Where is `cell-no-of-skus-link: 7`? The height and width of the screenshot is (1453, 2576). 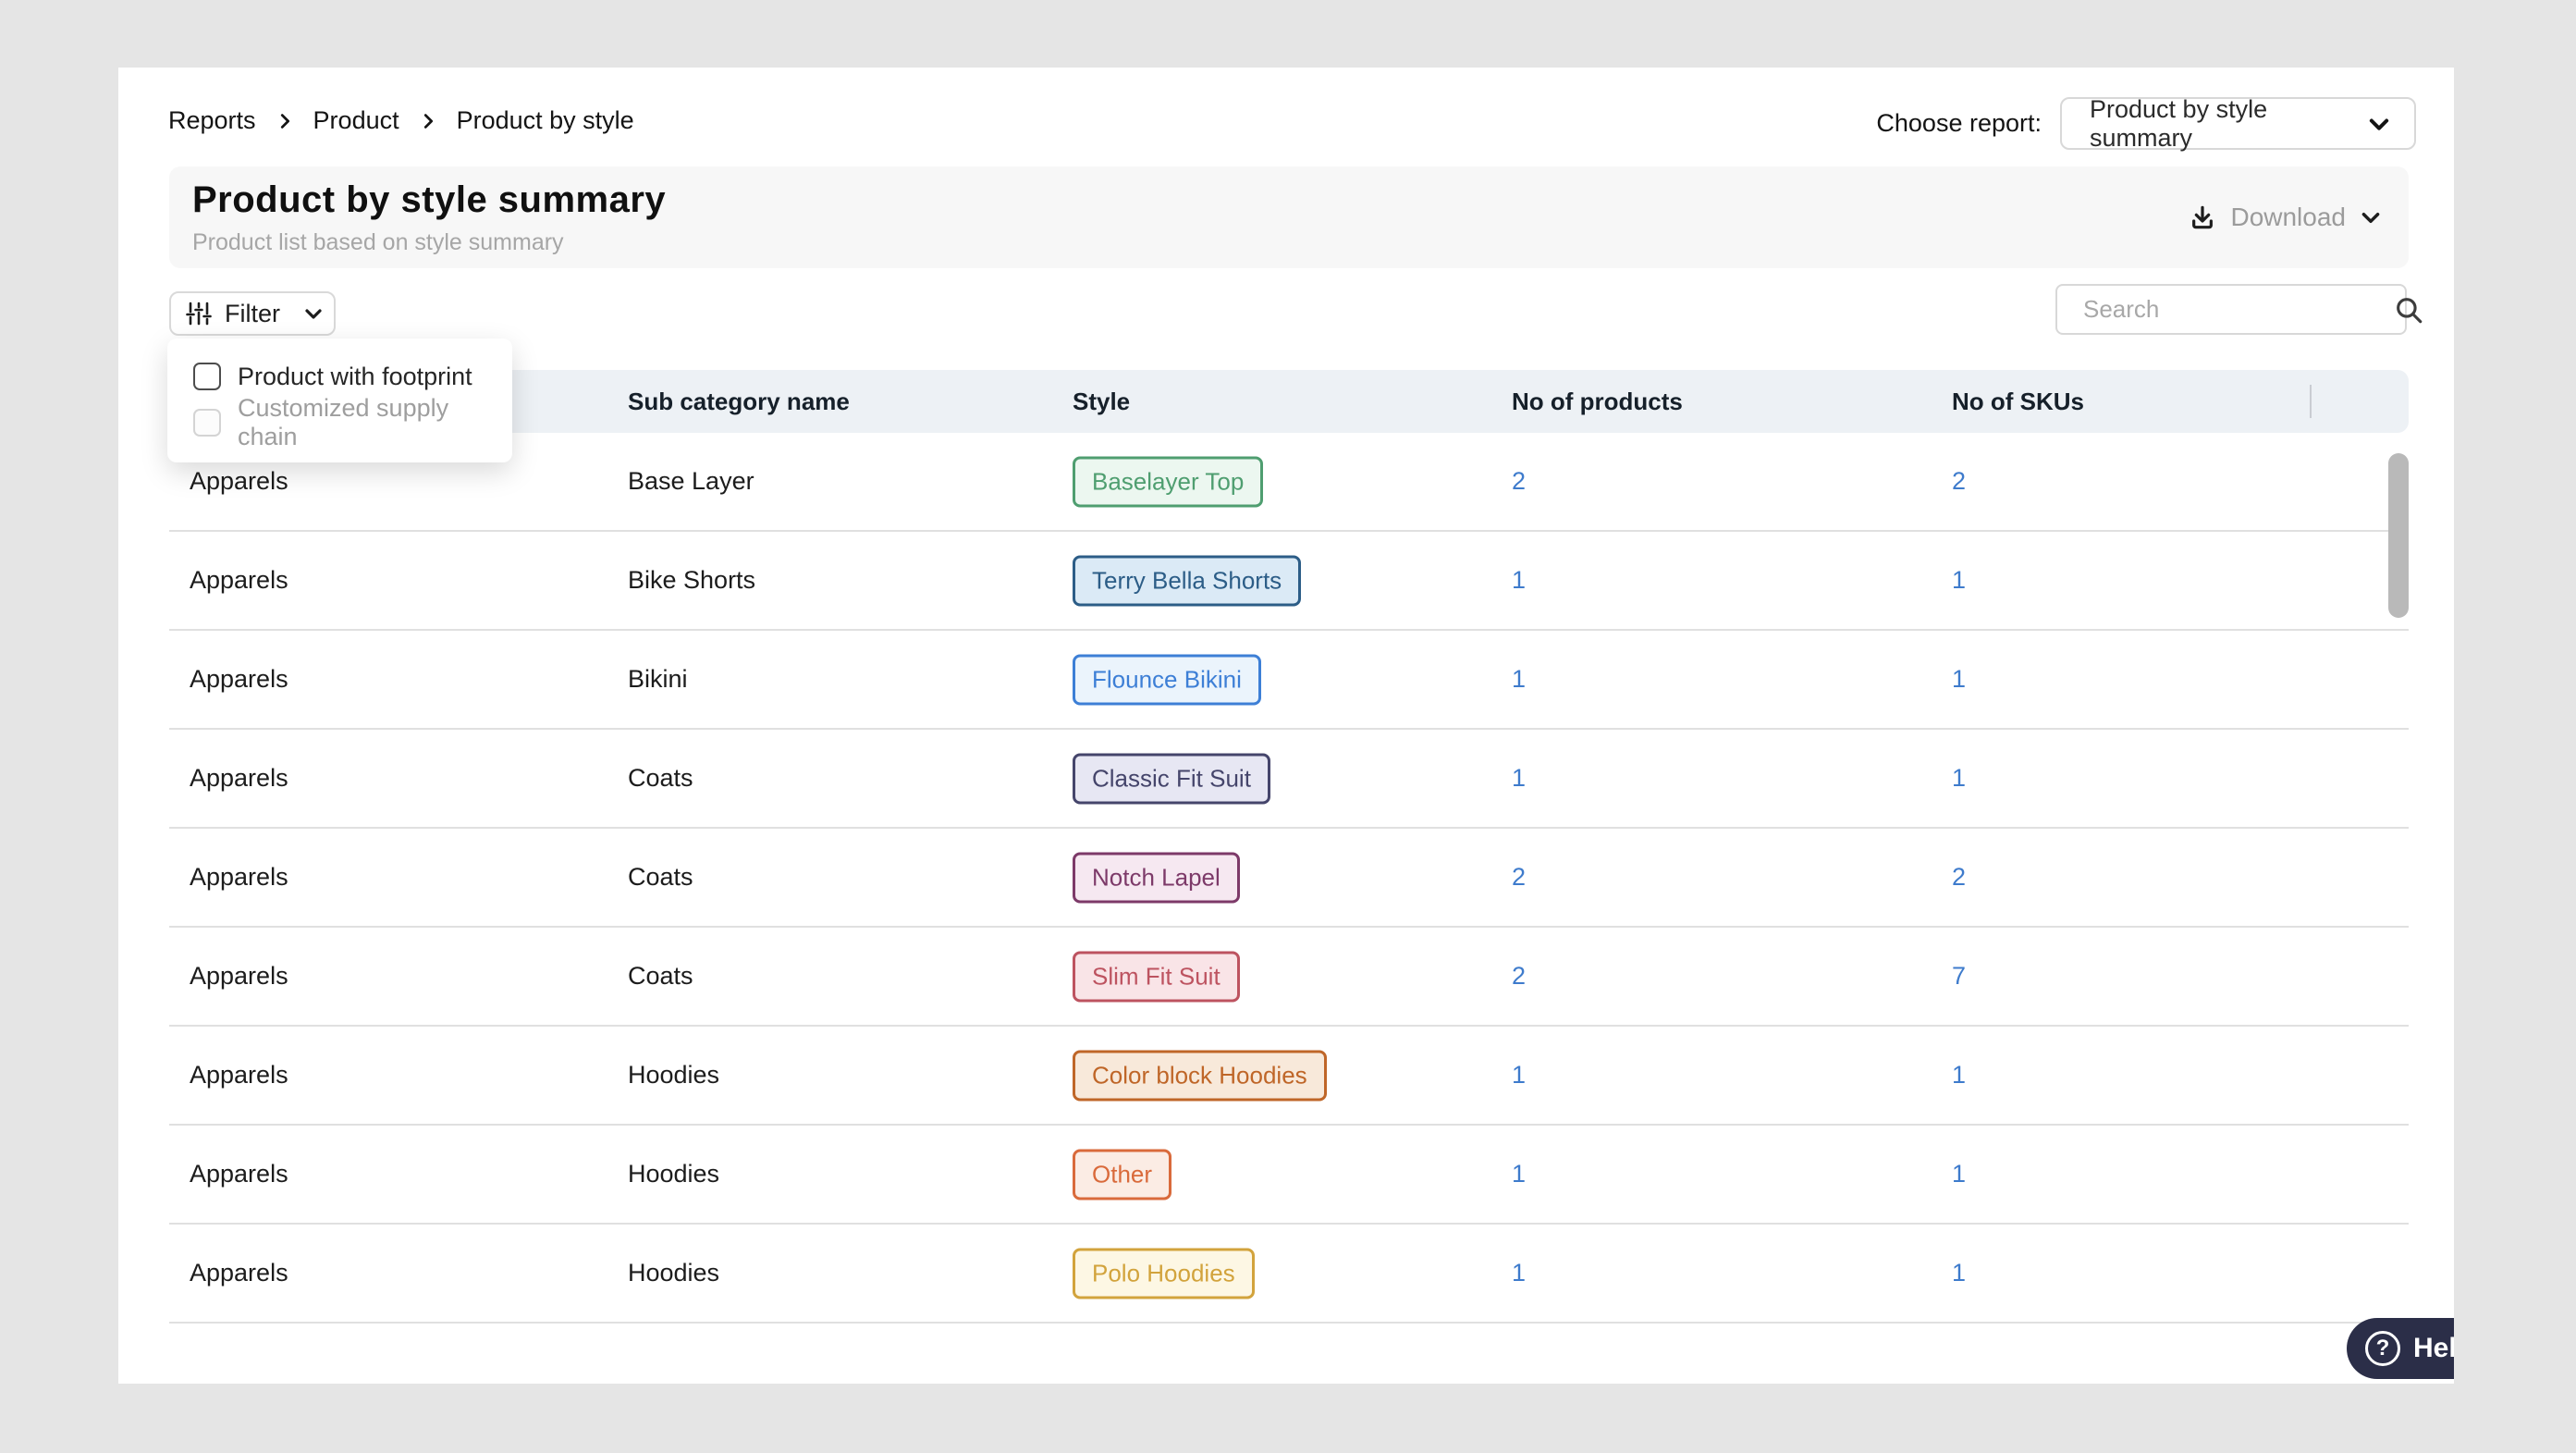
cell-no-of-skus-link: 7 is located at coordinates (1959, 976).